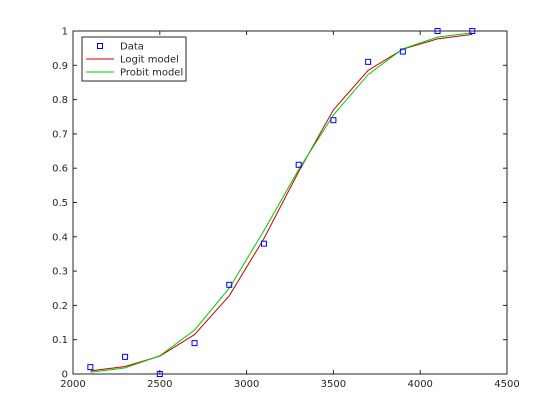  What do you see at coordinates (65, 375) in the screenshot?
I see `y-tick-label: 0` at bounding box center [65, 375].